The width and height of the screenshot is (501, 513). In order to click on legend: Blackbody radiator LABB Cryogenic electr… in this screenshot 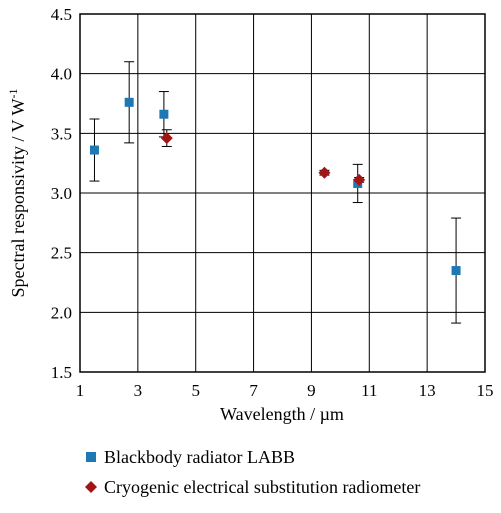, I will do `click(252, 472)`.